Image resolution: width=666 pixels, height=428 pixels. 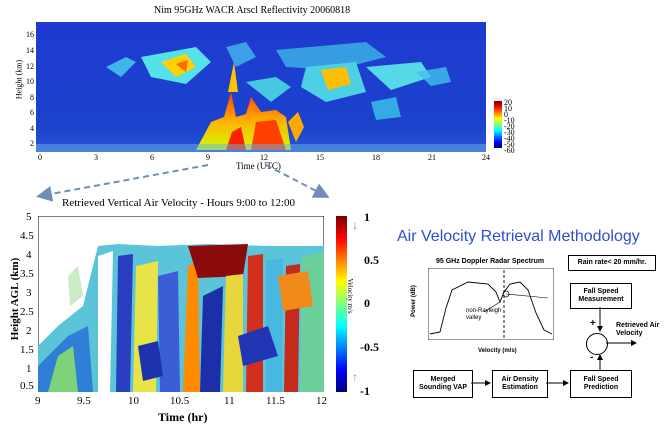 What do you see at coordinates (367, 217) in the screenshot?
I see `velocity-tick: 1` at bounding box center [367, 217].